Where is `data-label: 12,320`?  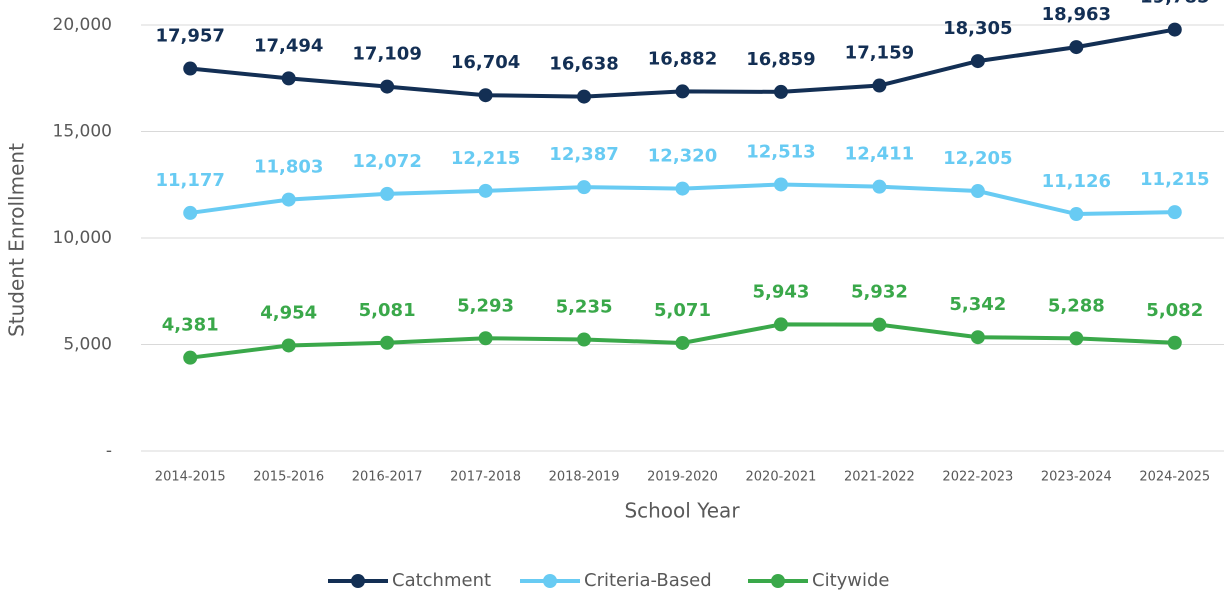
data-label: 12,320 is located at coordinates (682, 156).